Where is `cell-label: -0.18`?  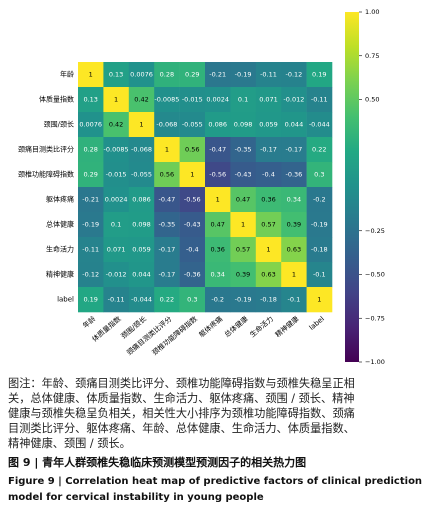
cell-label: -0.18 is located at coordinates (268, 300).